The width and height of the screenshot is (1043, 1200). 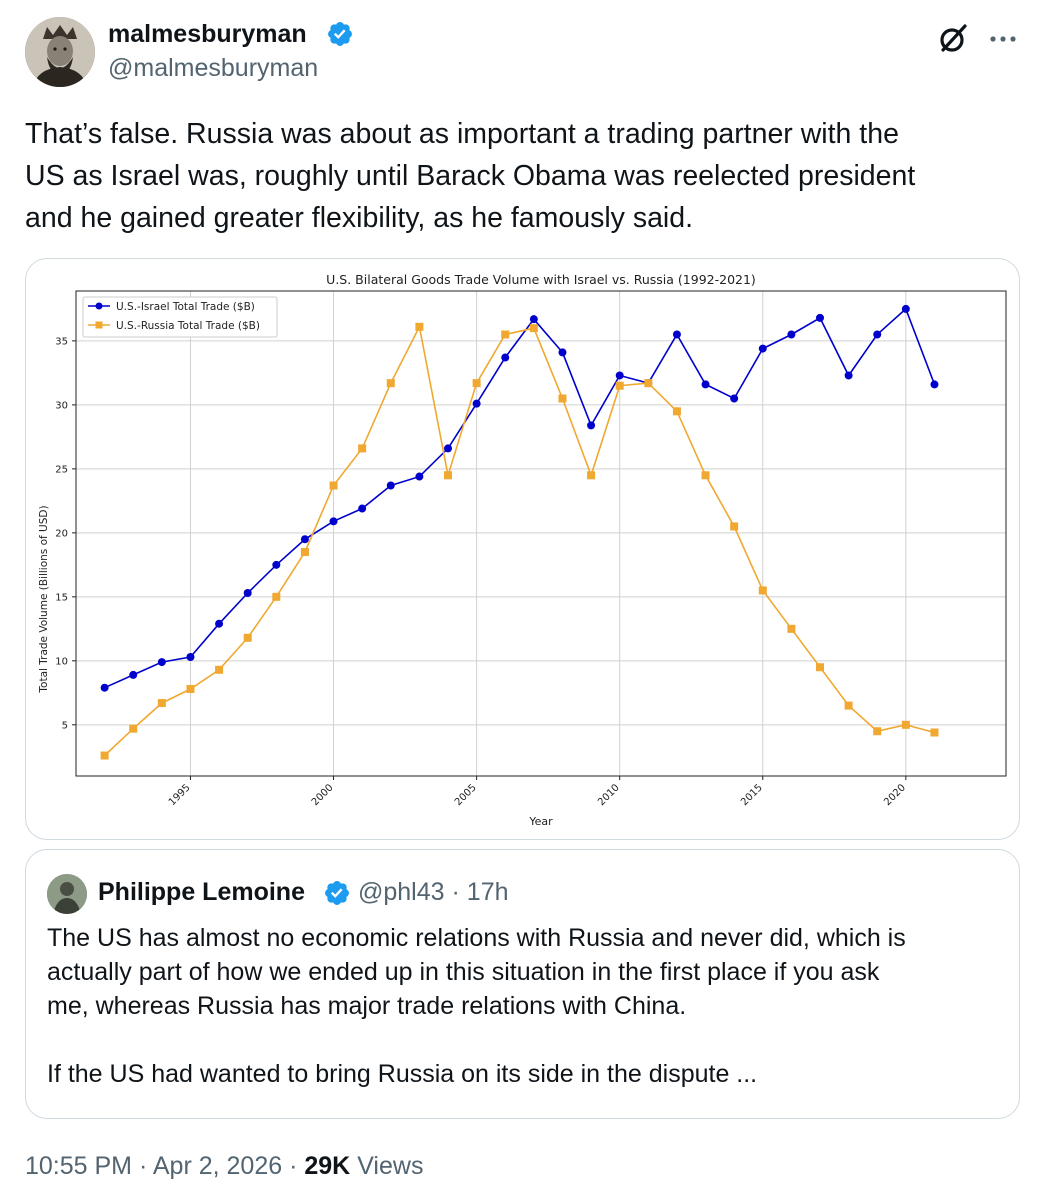 What do you see at coordinates (609, 795) in the screenshot?
I see `x-tick-label: 2010` at bounding box center [609, 795].